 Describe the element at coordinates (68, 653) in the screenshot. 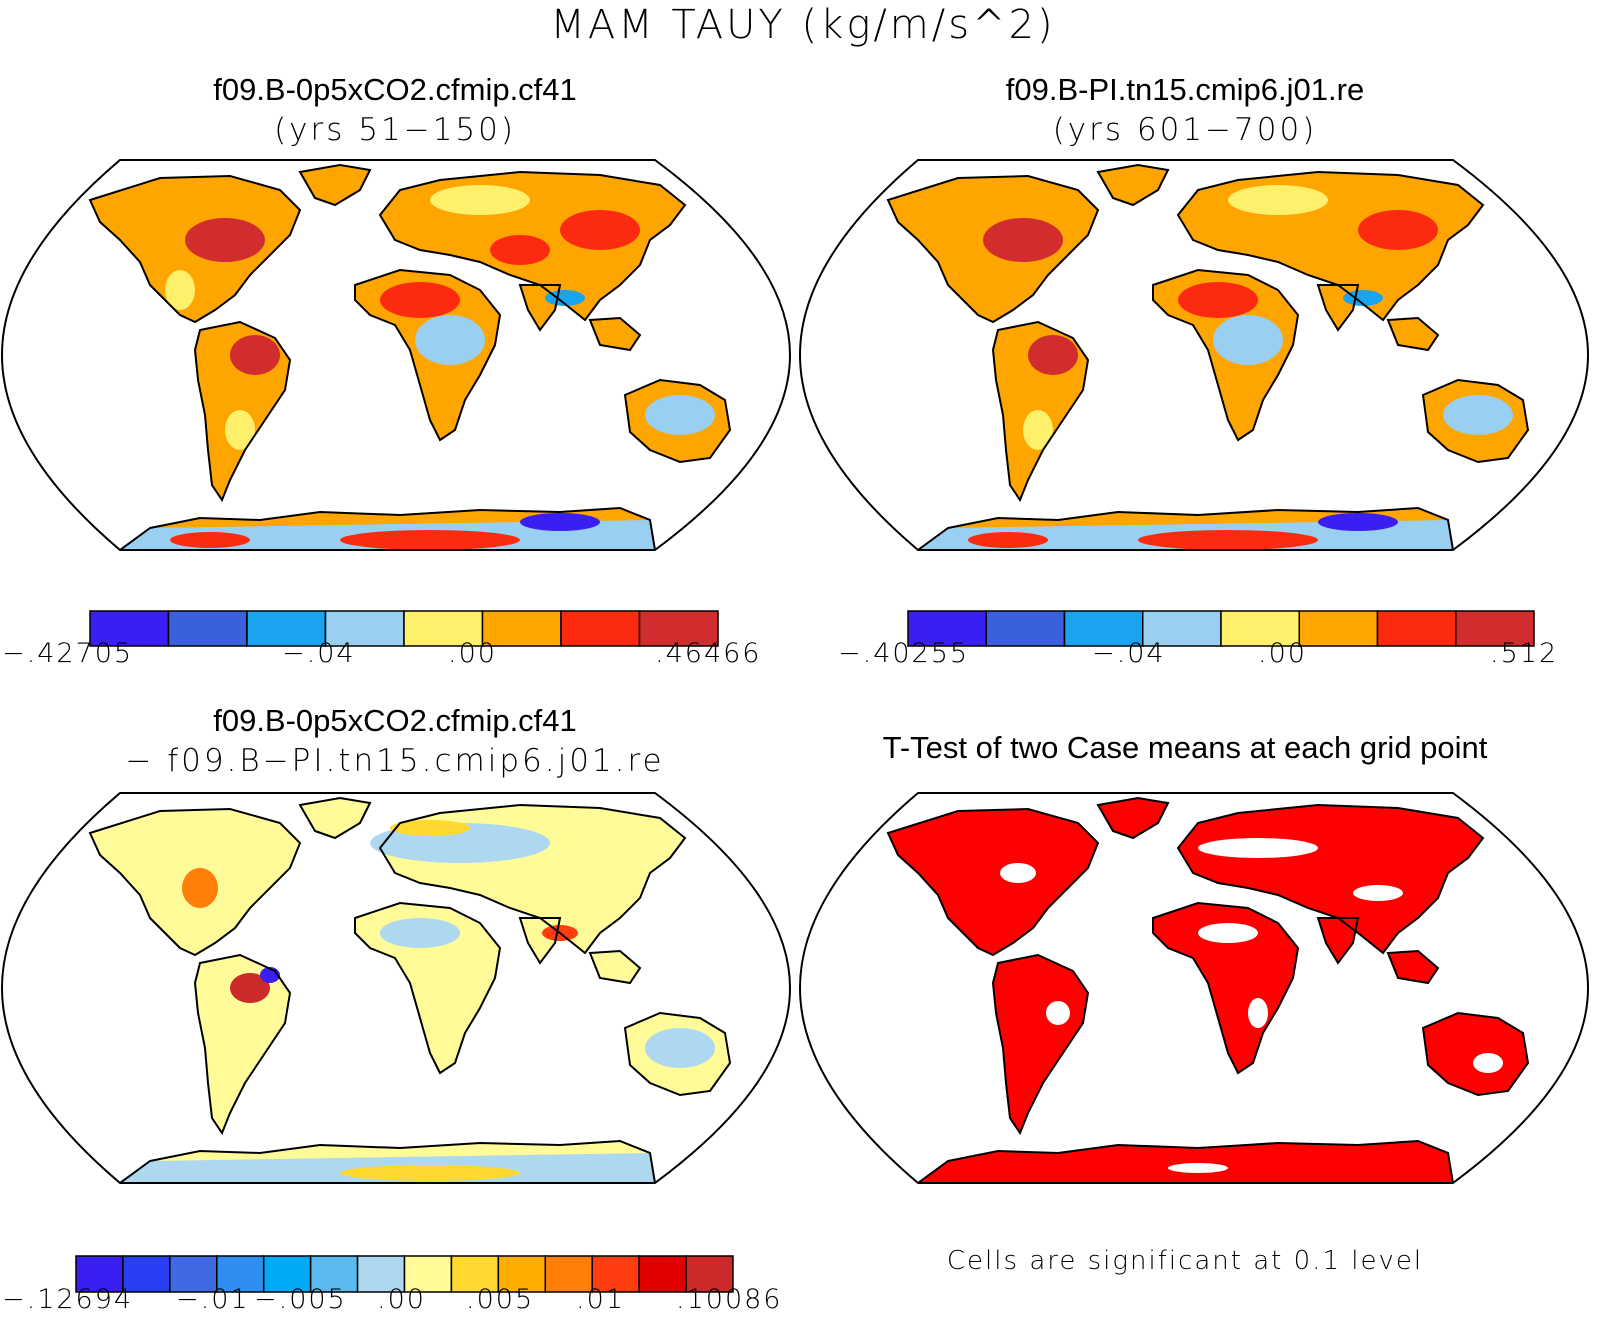

I see `cb1-tick-min: −.42705` at that location.